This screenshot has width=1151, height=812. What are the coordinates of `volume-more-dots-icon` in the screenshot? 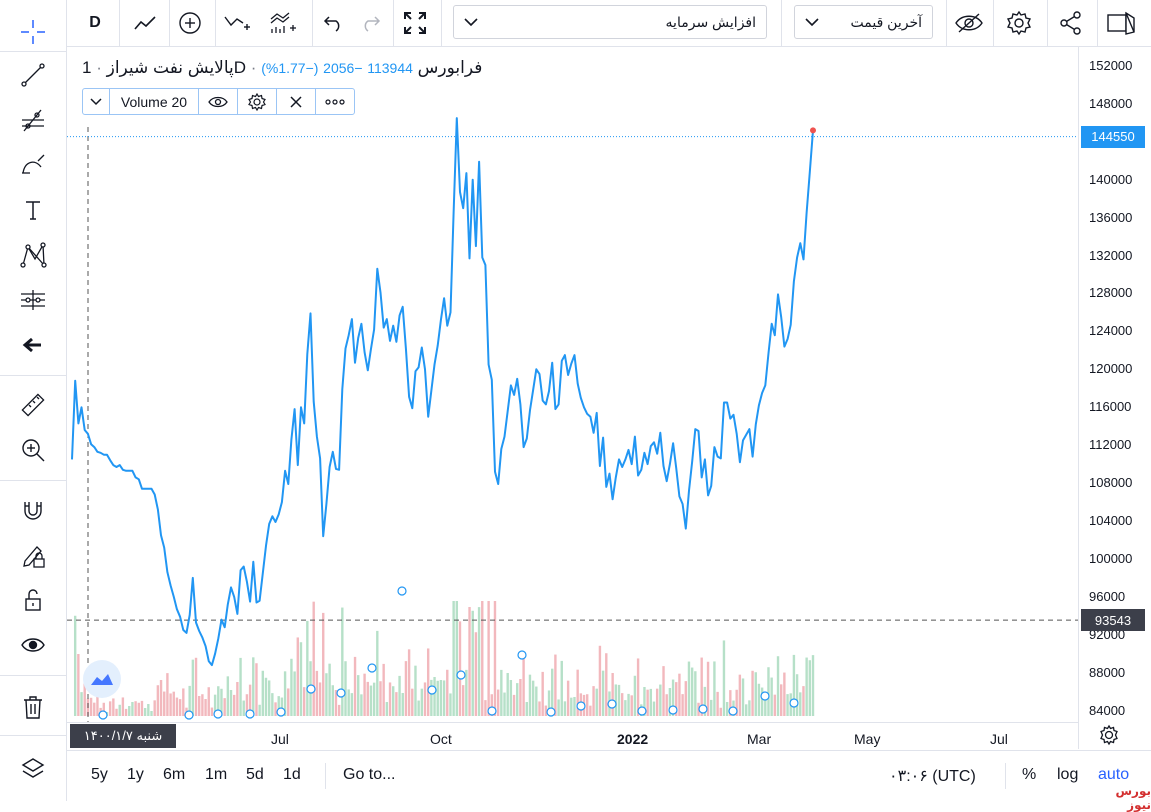 It's located at (335, 101).